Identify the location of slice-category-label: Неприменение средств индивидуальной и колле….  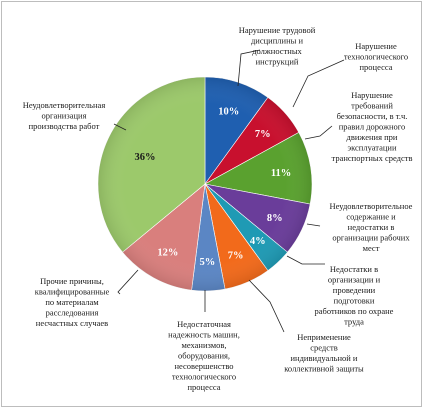
(324, 353).